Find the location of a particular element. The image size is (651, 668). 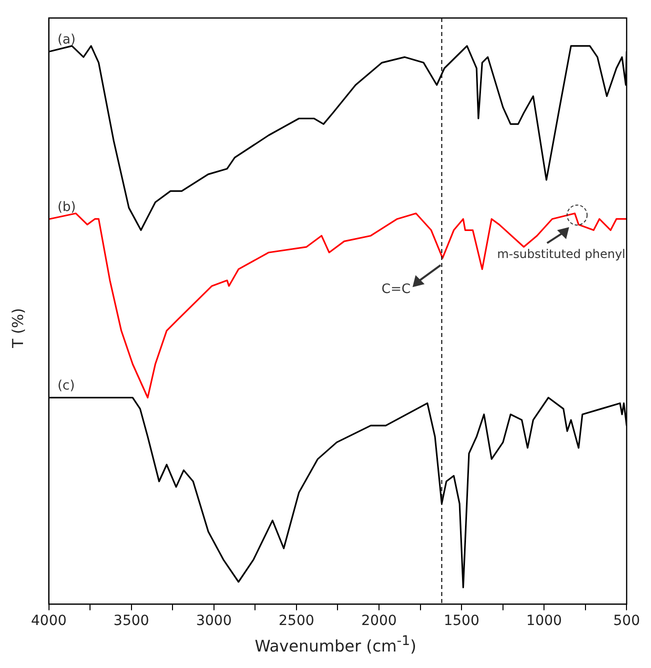

series-label: (b) is located at coordinates (66, 207).